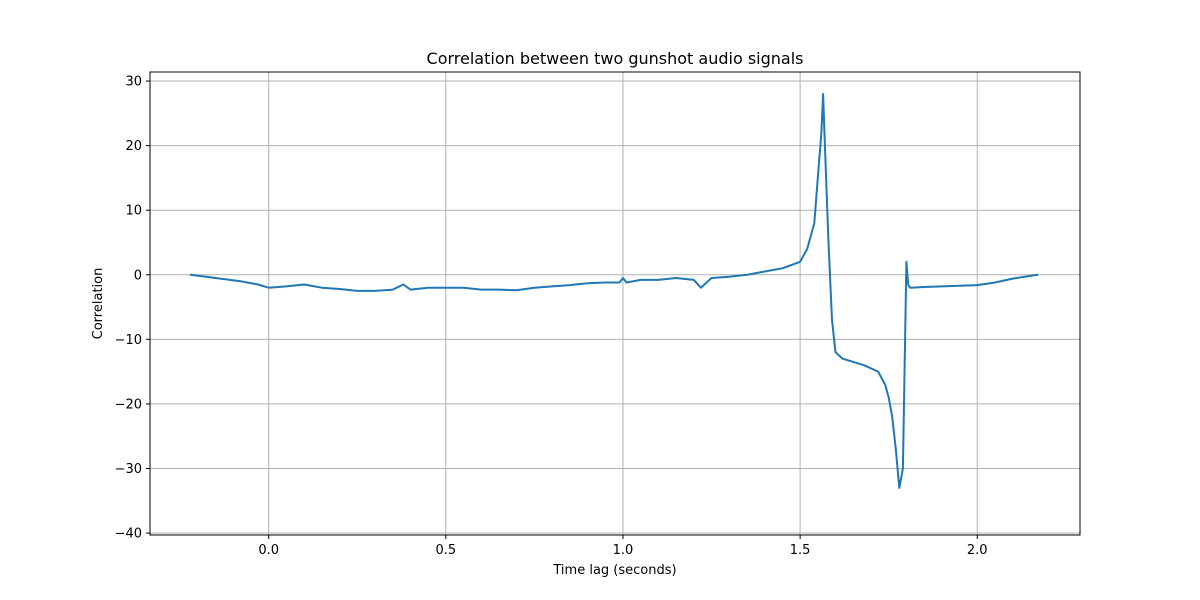  Describe the element at coordinates (133, 82) in the screenshot. I see `y-tick-label: 30` at that location.